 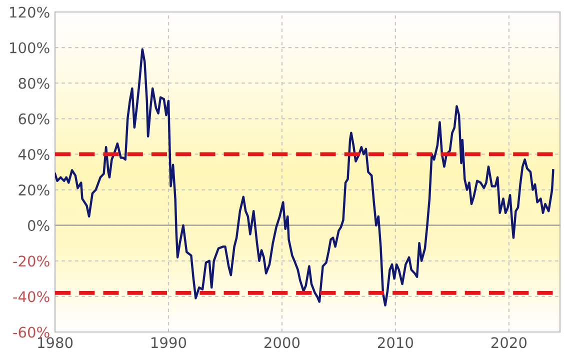 I want to click on y-tick-label: 60%, so click(x=34, y=118).